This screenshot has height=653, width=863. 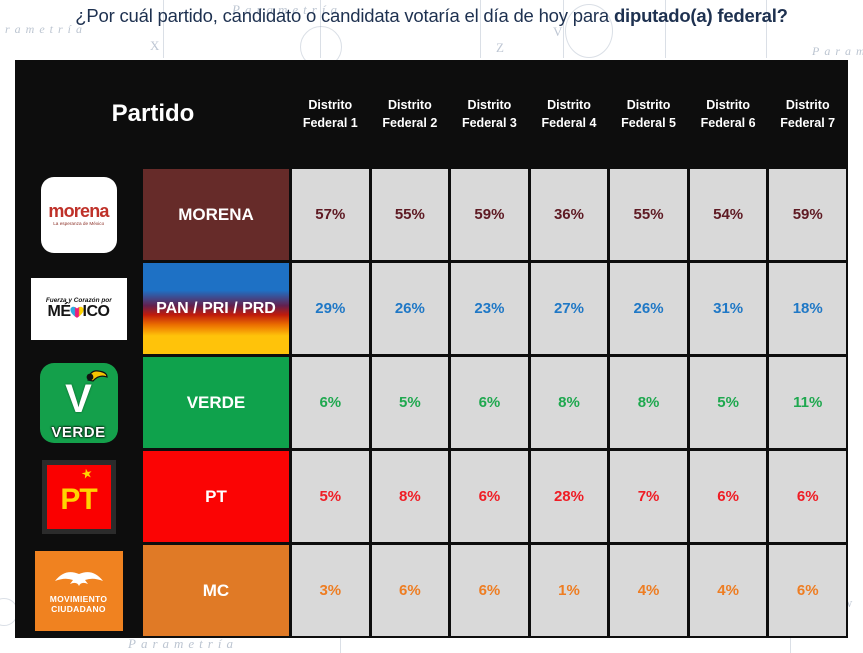 What do you see at coordinates (700, 15) in the screenshot?
I see `page-title-bold: diputado(a) federal?` at bounding box center [700, 15].